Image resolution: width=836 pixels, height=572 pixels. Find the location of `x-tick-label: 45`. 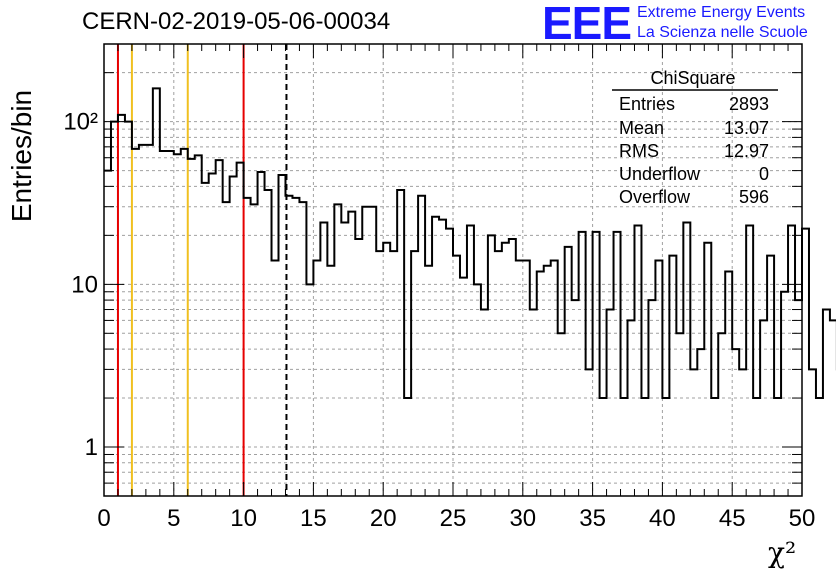

x-tick-label: 45 is located at coordinates (732, 518).